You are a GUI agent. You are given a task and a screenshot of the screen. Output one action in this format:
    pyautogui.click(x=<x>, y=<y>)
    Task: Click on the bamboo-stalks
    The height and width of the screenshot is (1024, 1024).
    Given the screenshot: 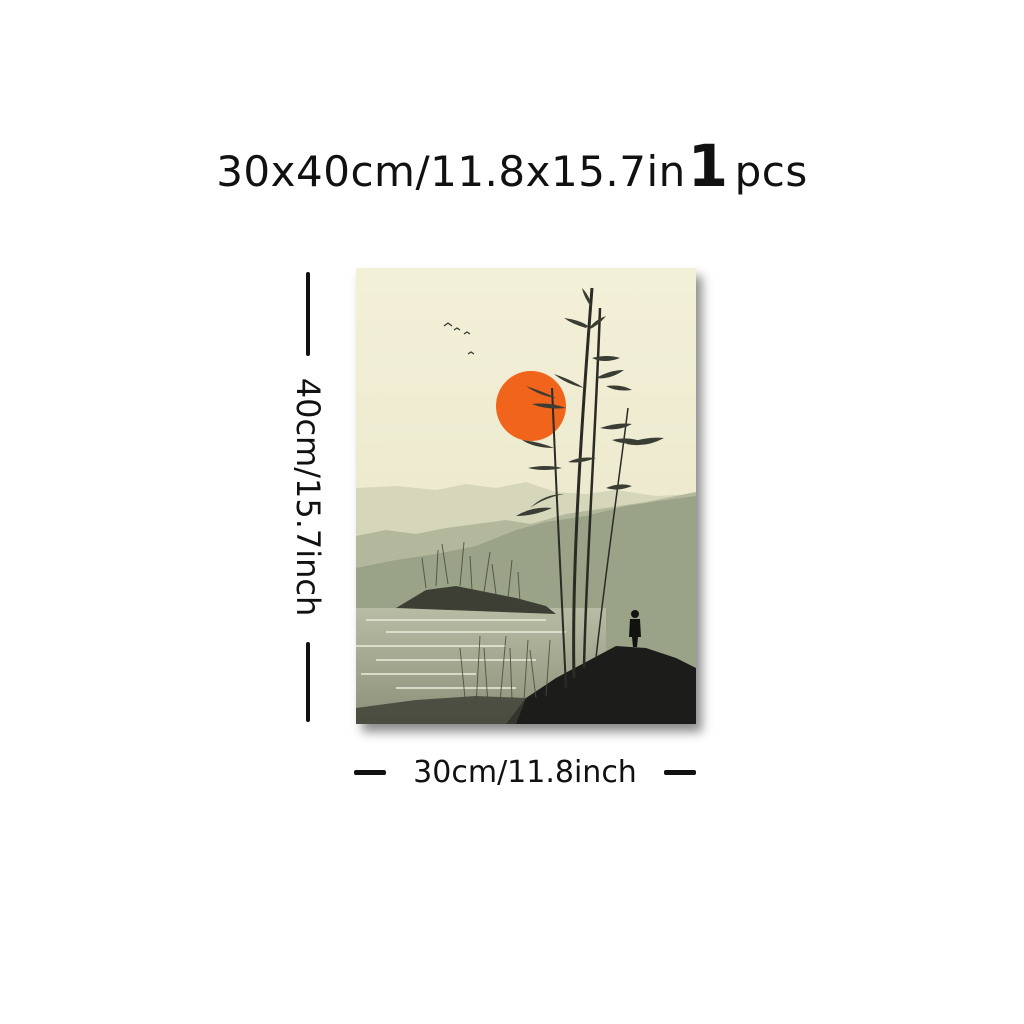 What is the action you would take?
    pyautogui.click(x=590, y=488)
    